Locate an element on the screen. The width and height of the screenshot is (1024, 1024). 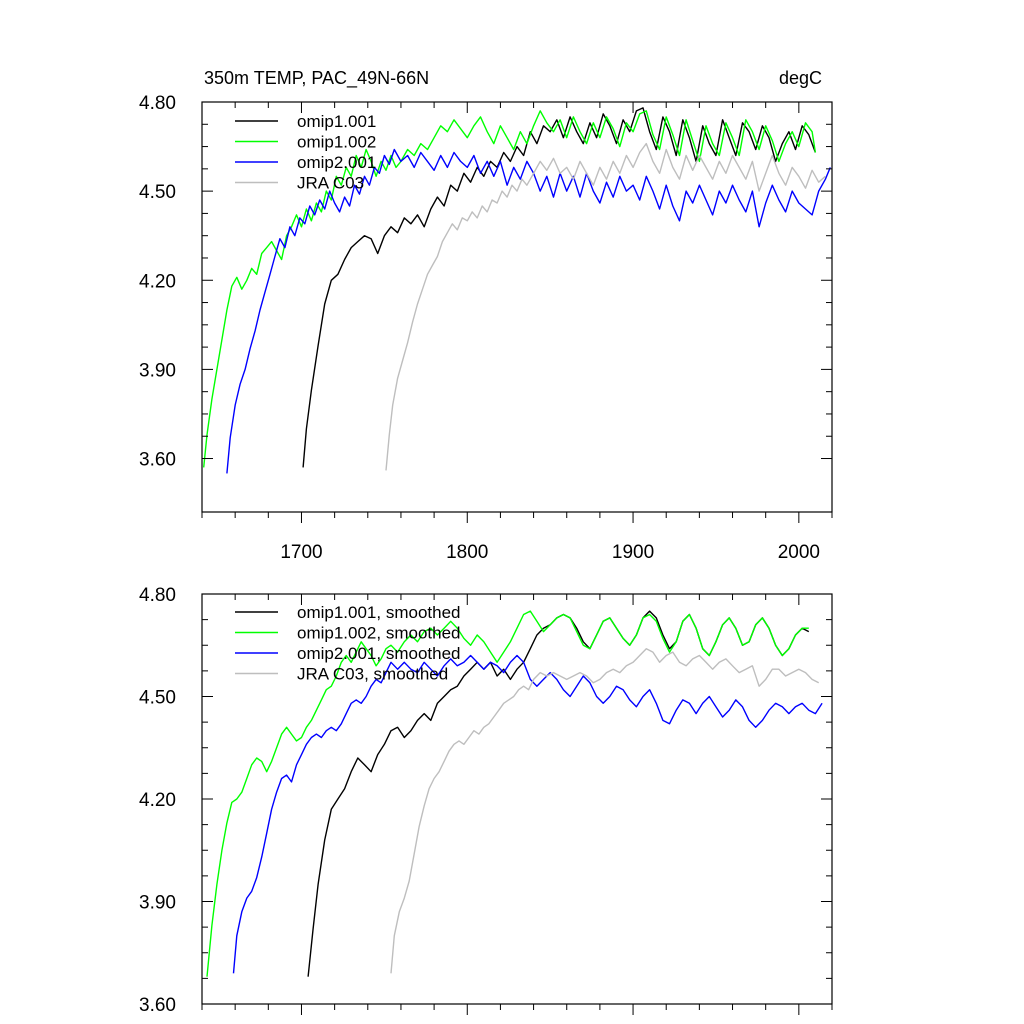
legend-label: omip1.002 is located at coordinates (336, 142).